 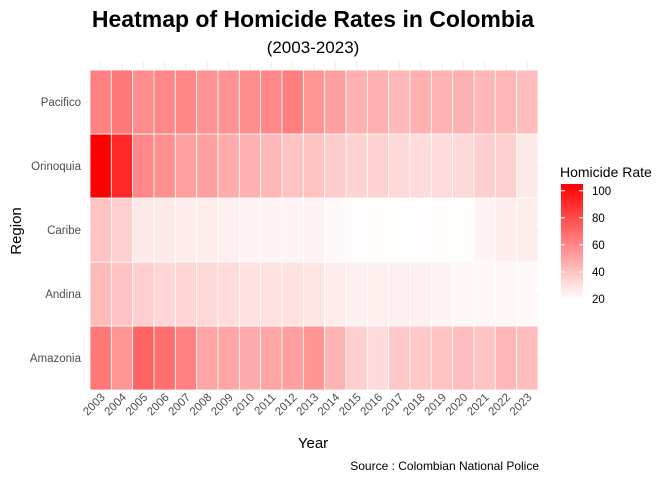 What do you see at coordinates (143, 230) in the screenshot?
I see `heatmap-cell-caribe-2005` at bounding box center [143, 230].